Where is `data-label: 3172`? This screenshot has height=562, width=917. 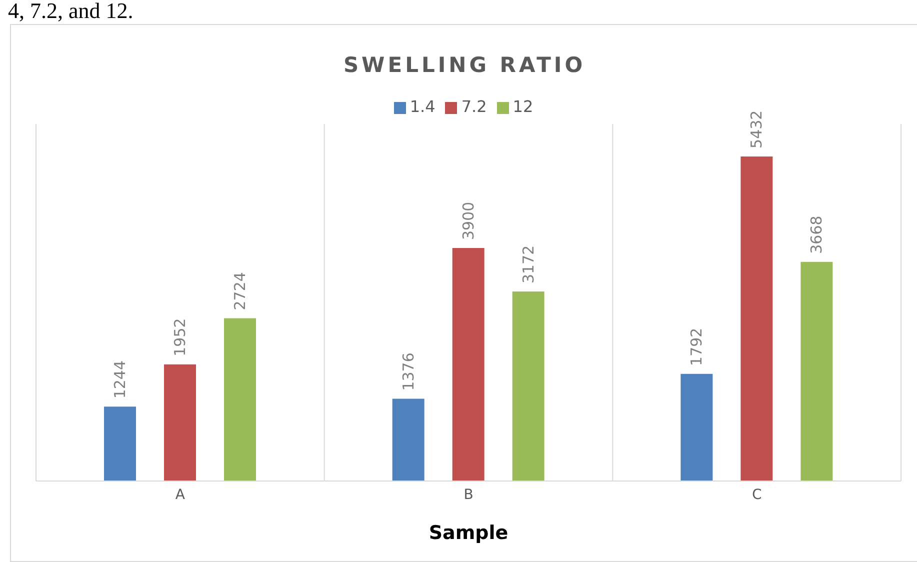
data-label: 3172 is located at coordinates (528, 264).